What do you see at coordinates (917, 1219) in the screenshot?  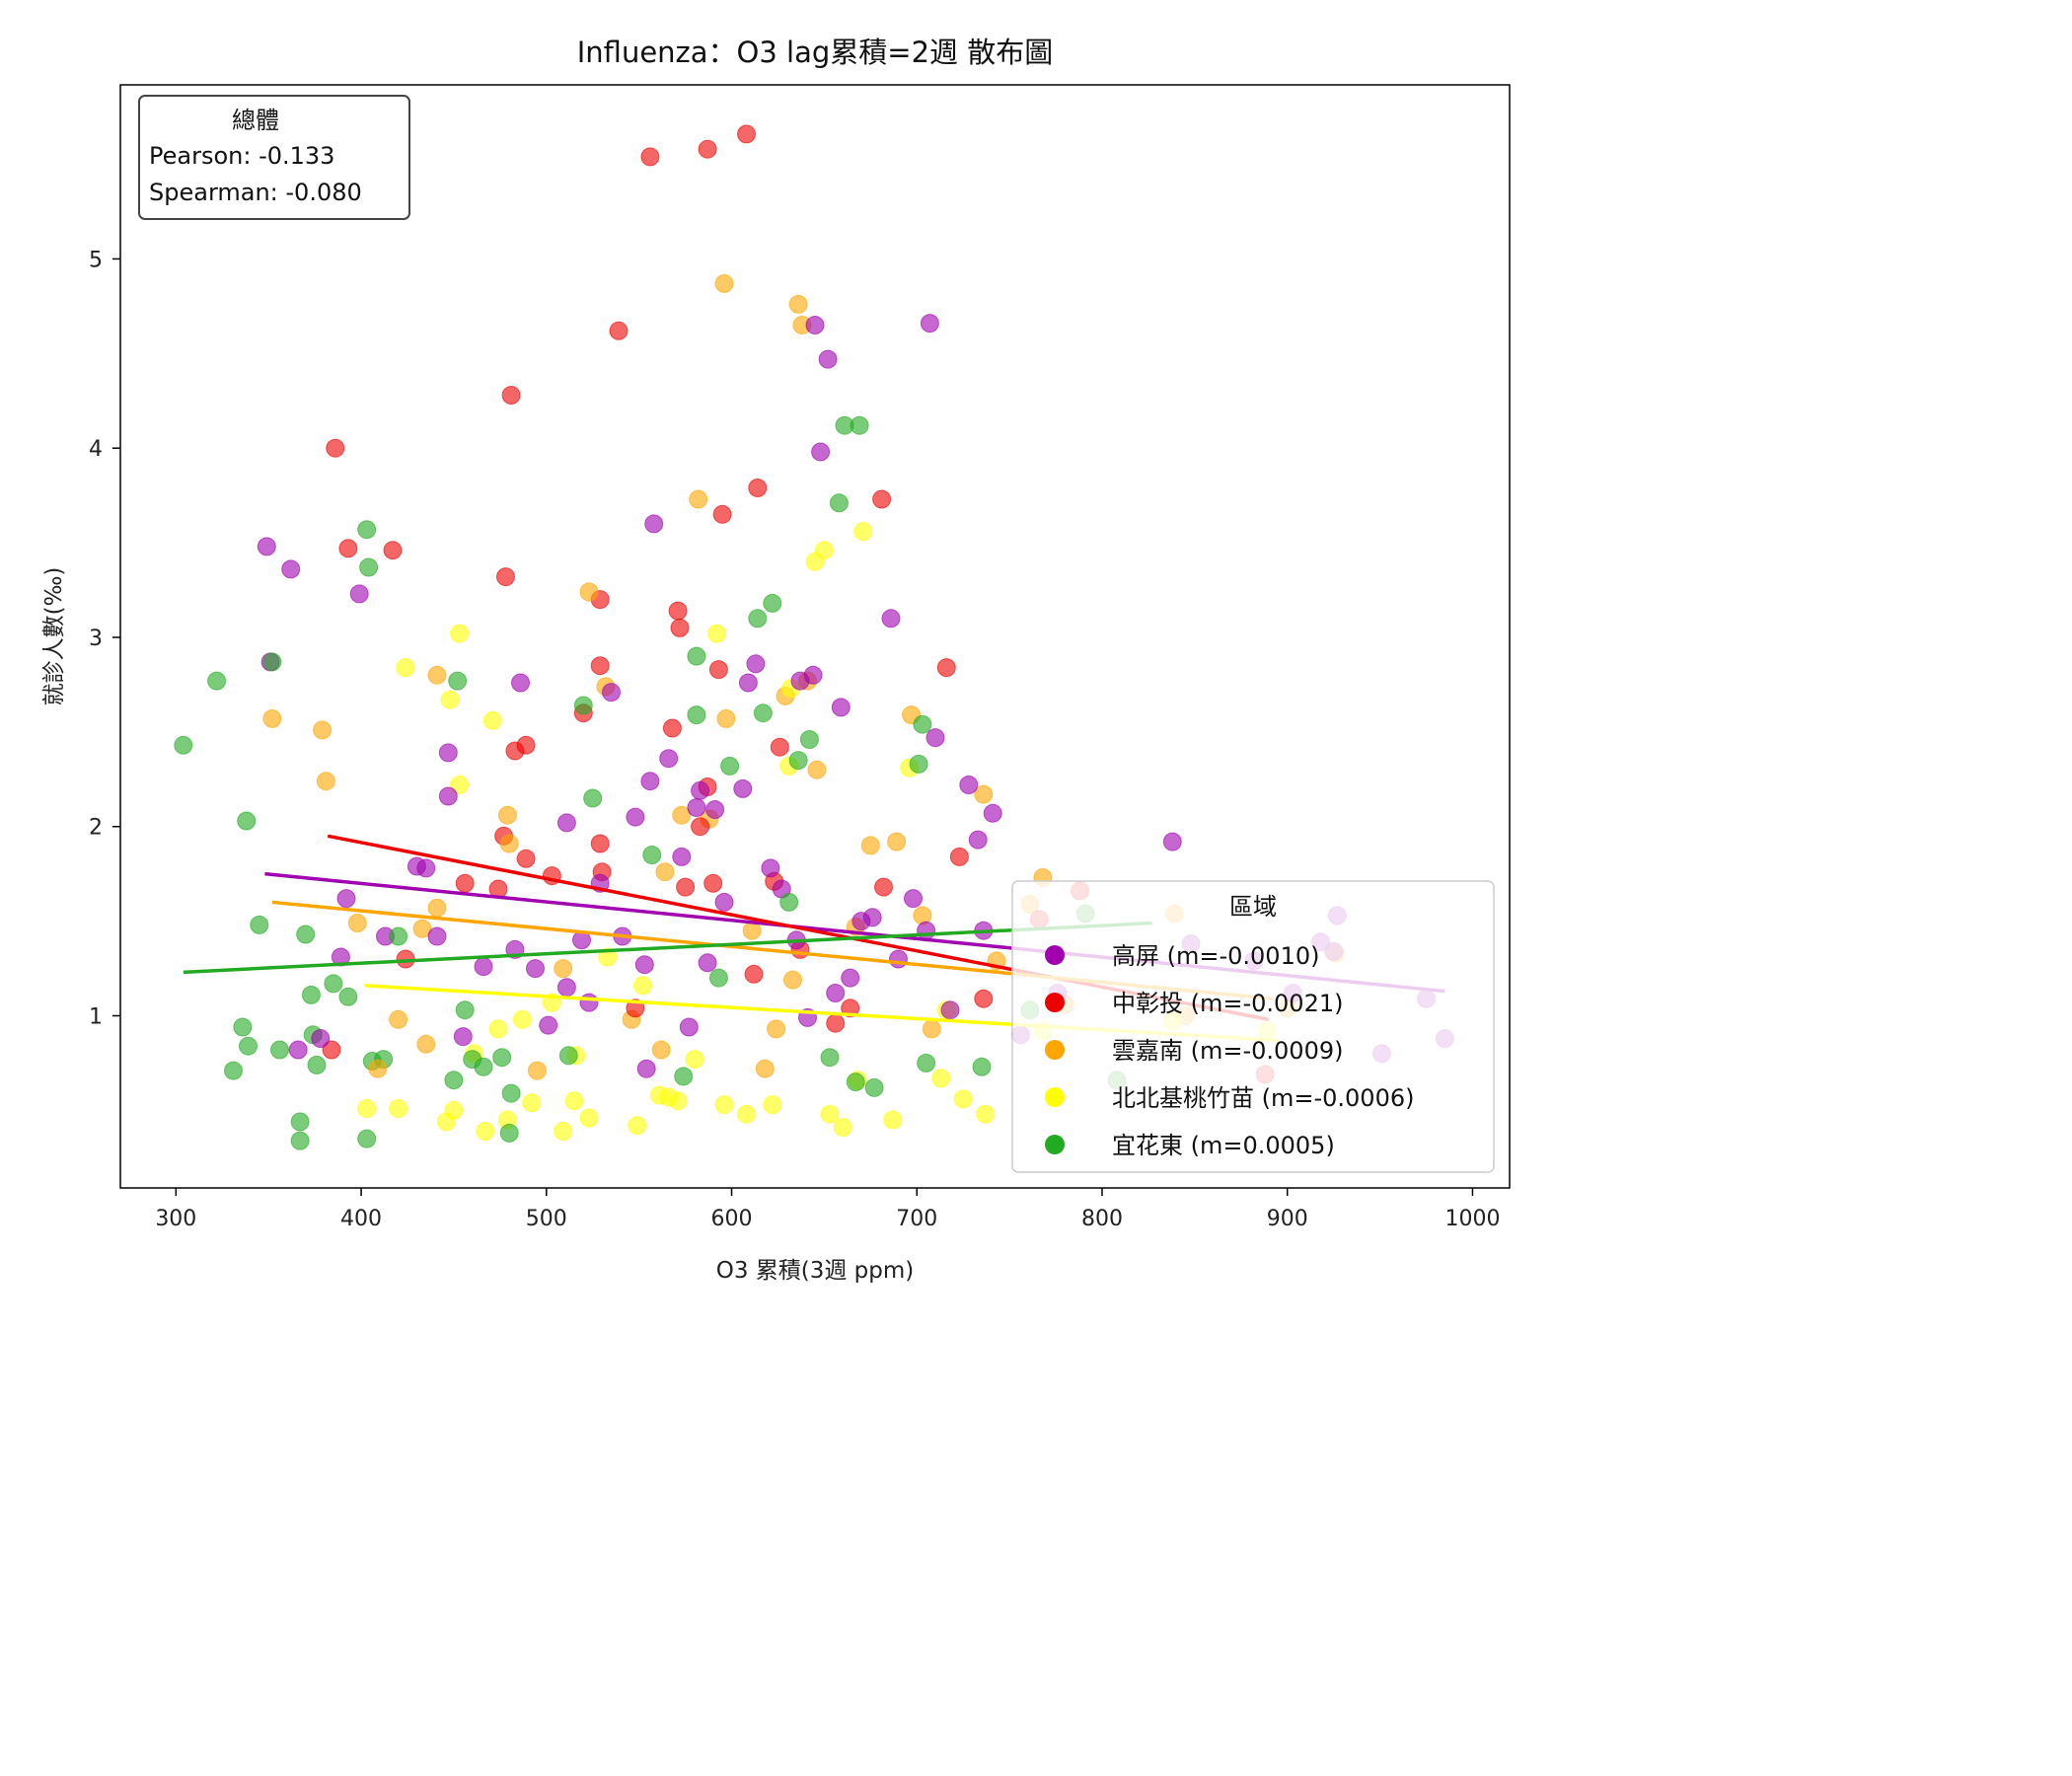 I see `x-tick-label: 700` at bounding box center [917, 1219].